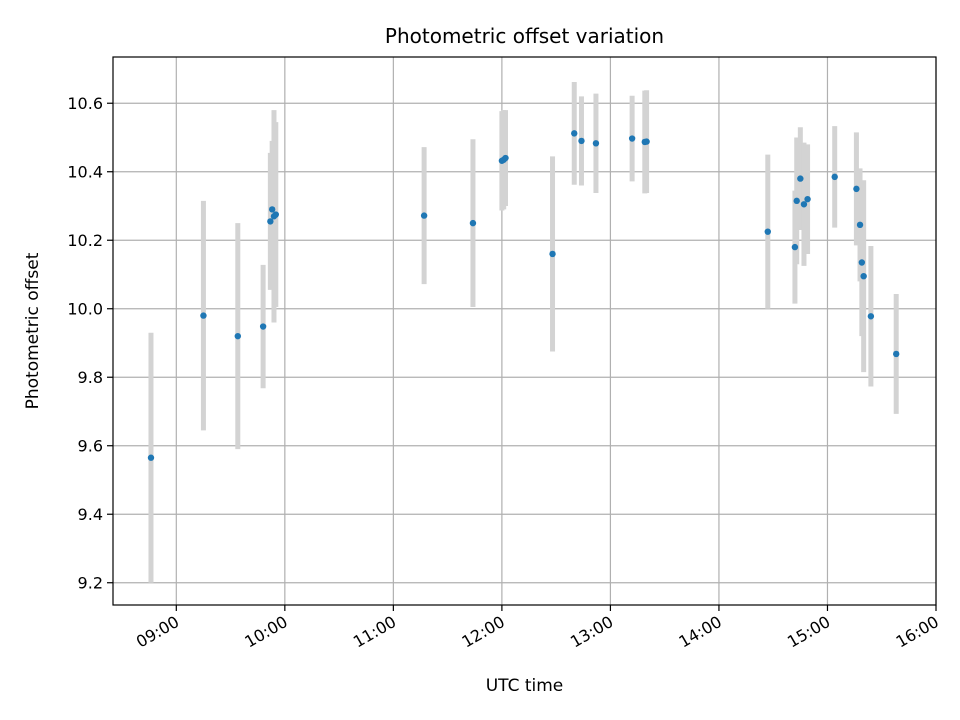 The width and height of the screenshot is (960, 720). What do you see at coordinates (90, 446) in the screenshot?
I see `y-tick-label: 9.6` at bounding box center [90, 446].